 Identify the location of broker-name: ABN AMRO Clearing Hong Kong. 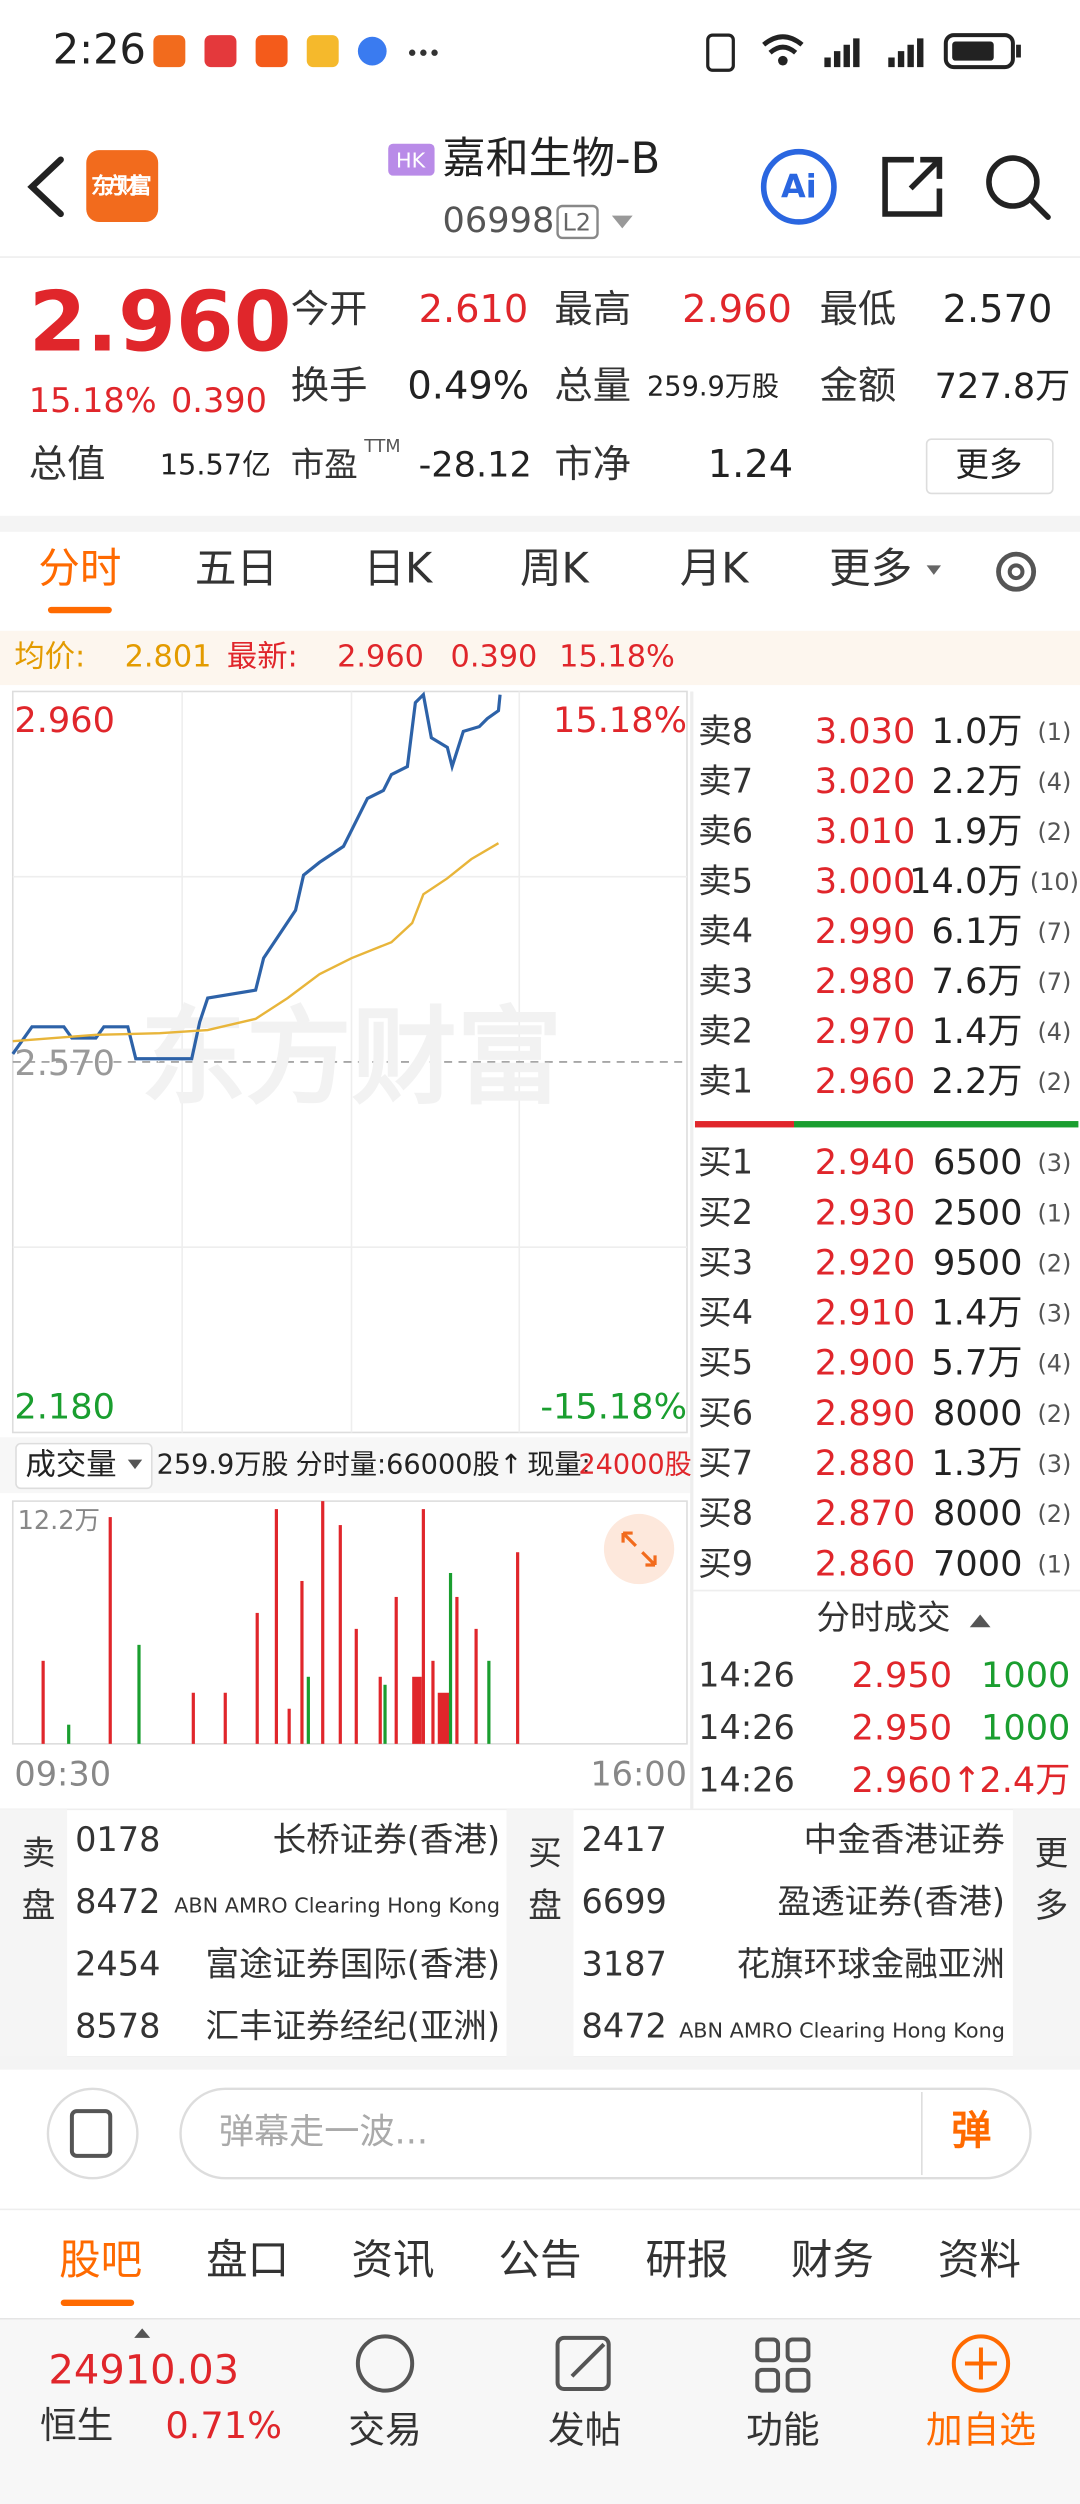
(842, 2030).